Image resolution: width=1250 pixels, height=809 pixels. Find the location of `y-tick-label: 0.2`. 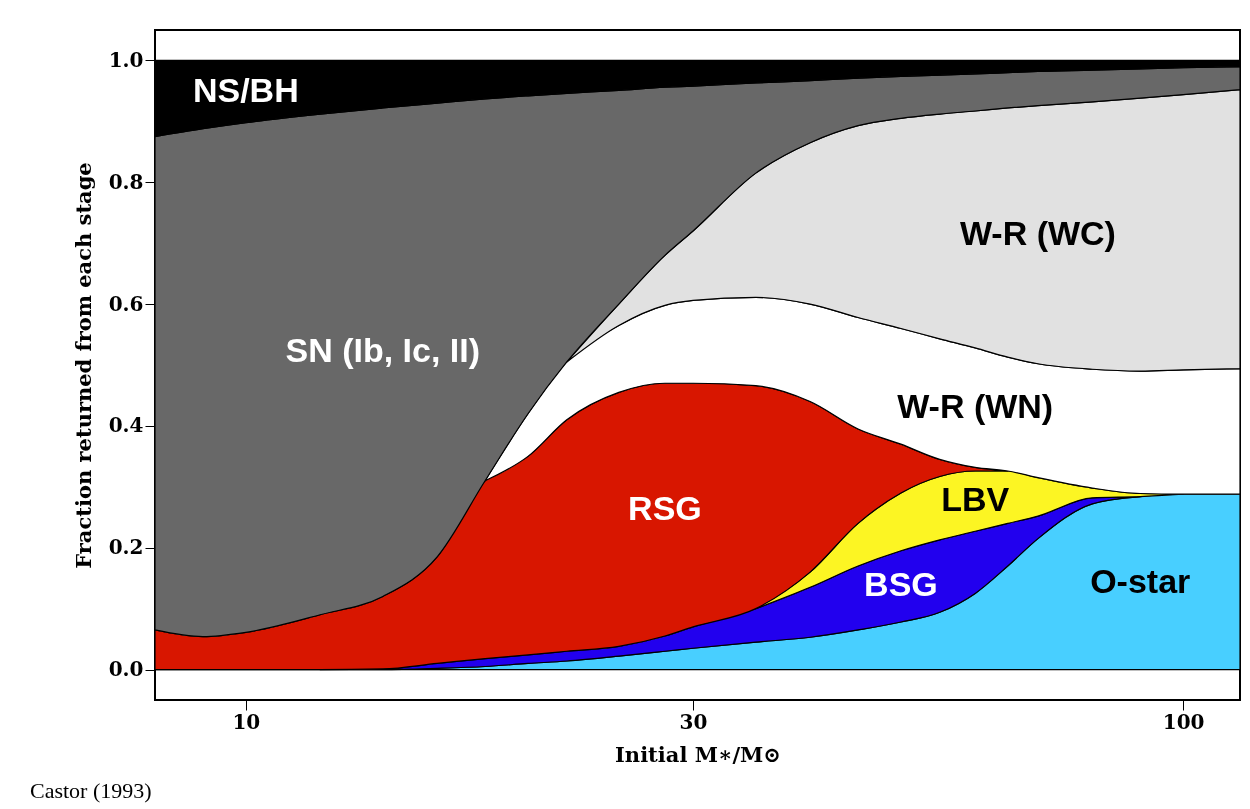

y-tick-label: 0.2 is located at coordinates (126, 547).